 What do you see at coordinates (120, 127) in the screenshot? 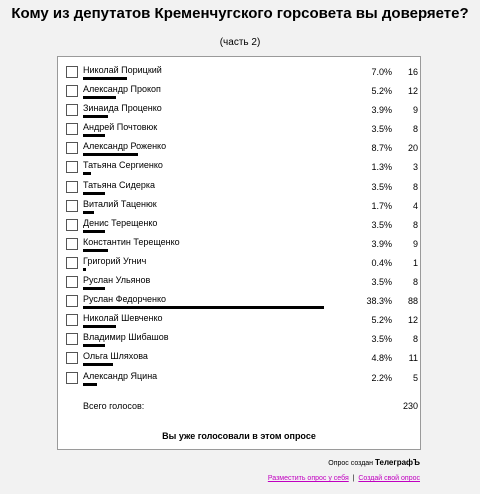
I see `option-name: Андрей Почтовюк` at bounding box center [120, 127].